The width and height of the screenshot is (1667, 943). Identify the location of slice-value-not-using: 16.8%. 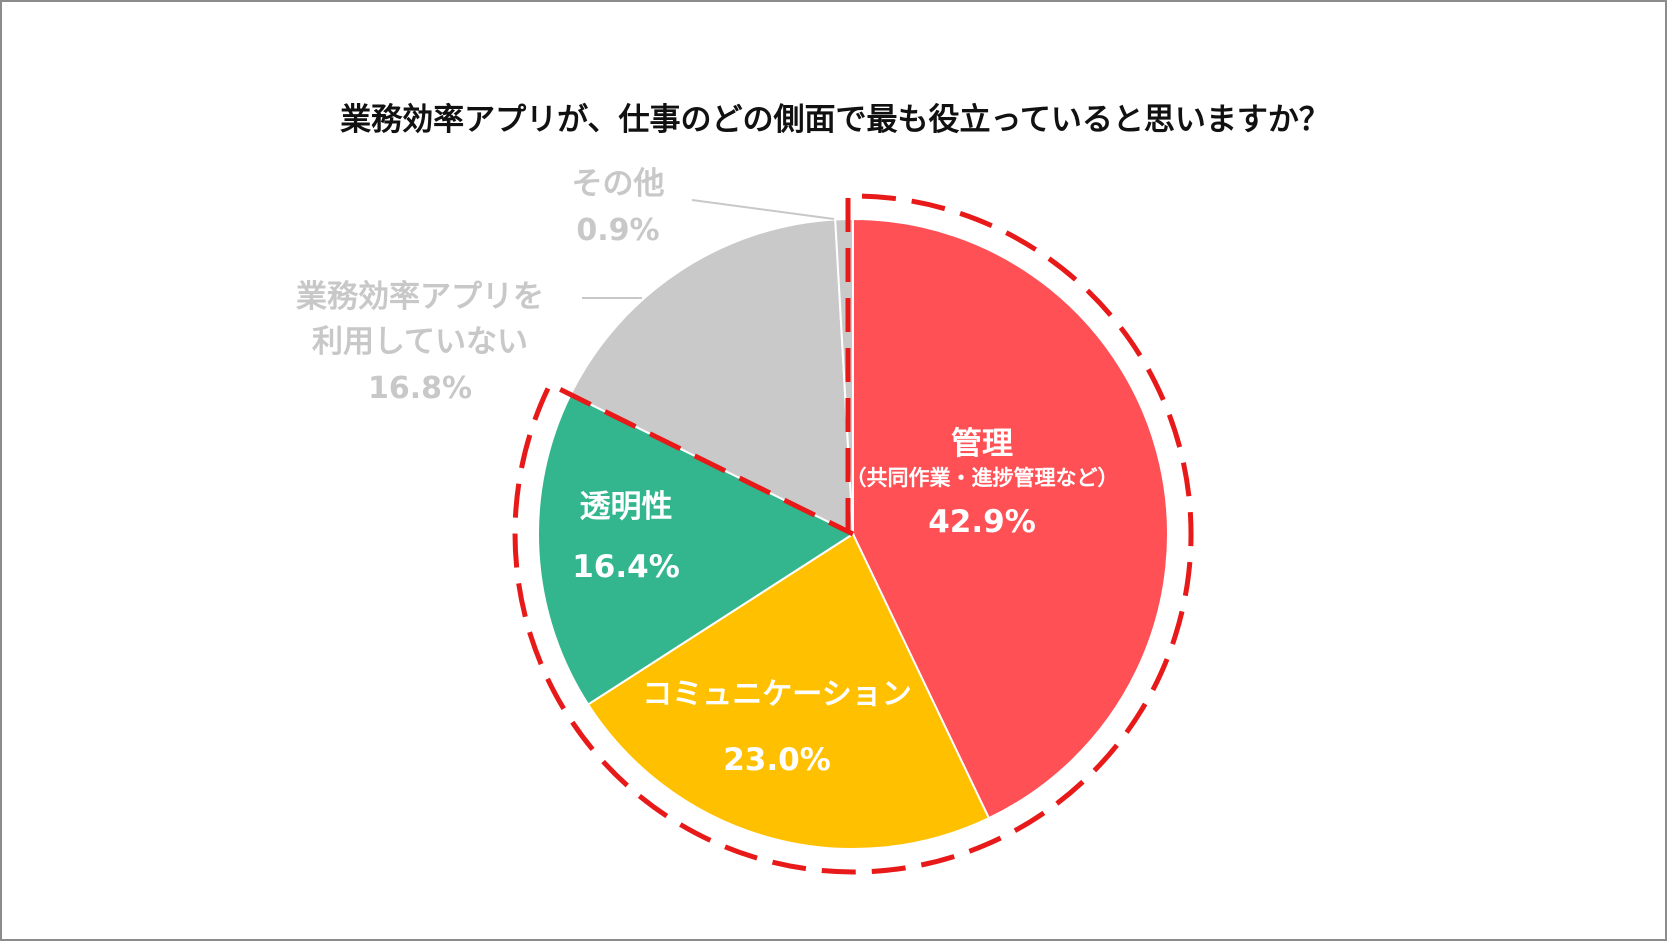
(420, 388).